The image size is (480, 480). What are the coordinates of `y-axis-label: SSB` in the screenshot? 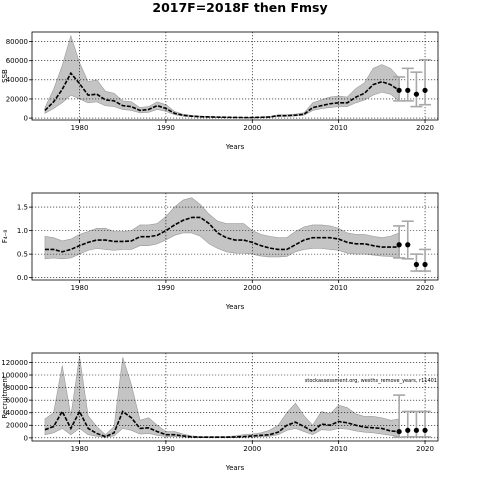 It's located at (5, 76).